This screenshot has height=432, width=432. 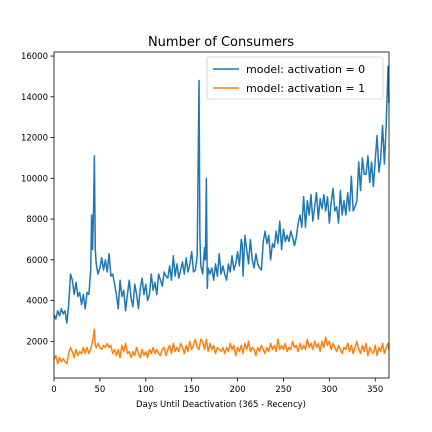 What do you see at coordinates (37, 302) in the screenshot?
I see `y-tick-label: 4000` at bounding box center [37, 302].